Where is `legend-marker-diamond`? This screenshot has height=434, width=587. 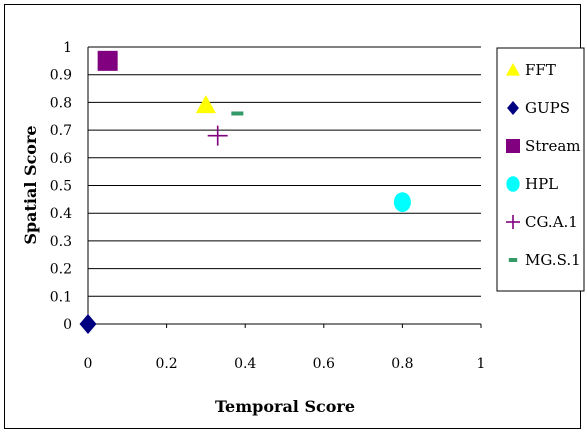
legend-marker-diamond is located at coordinates (513, 108).